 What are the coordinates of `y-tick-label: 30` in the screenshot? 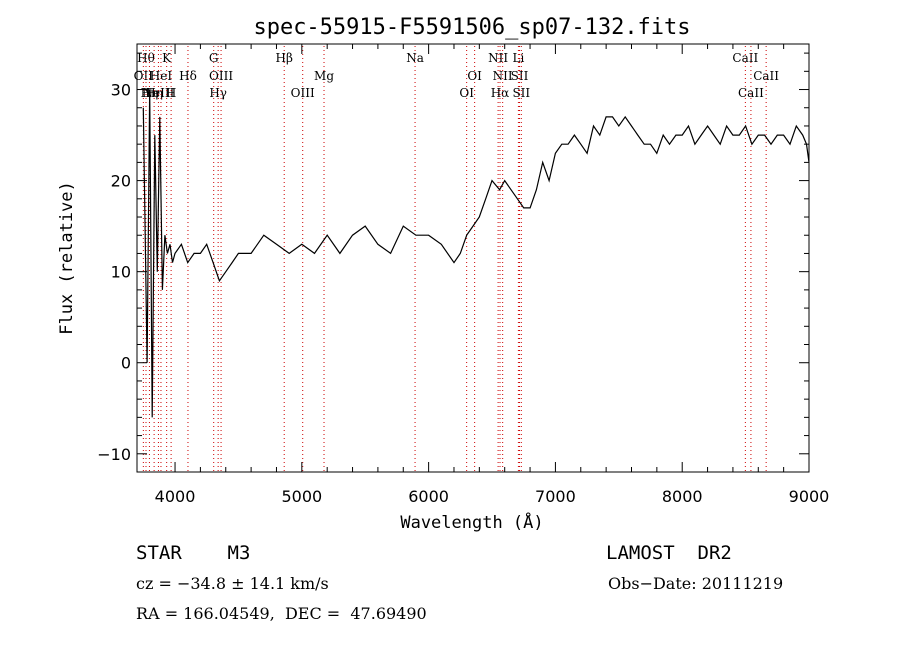 It's located at (121, 90).